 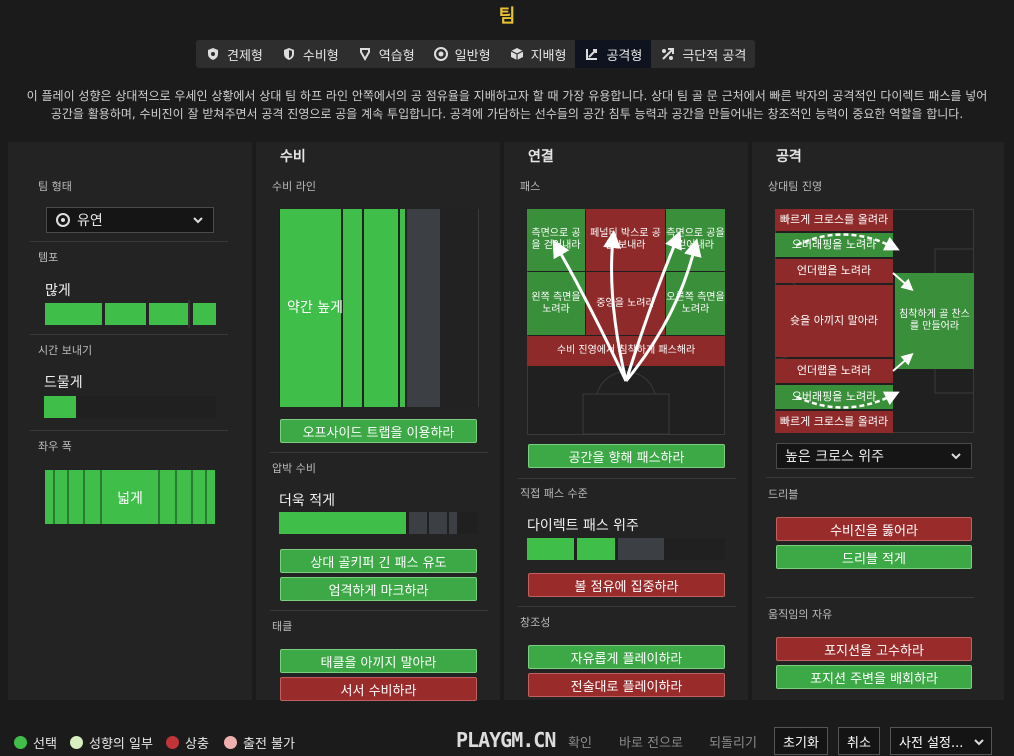 I want to click on tempo-slider, so click(x=130, y=314).